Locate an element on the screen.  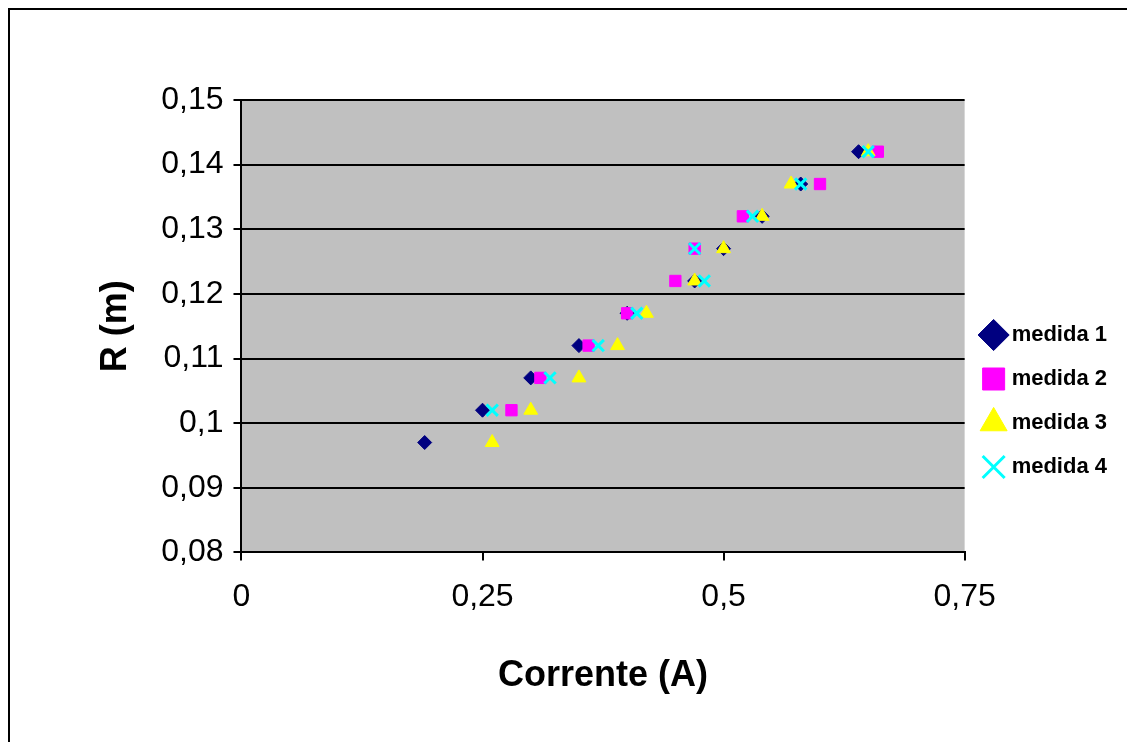
y-tick-label: 0,09 is located at coordinates (192, 485).